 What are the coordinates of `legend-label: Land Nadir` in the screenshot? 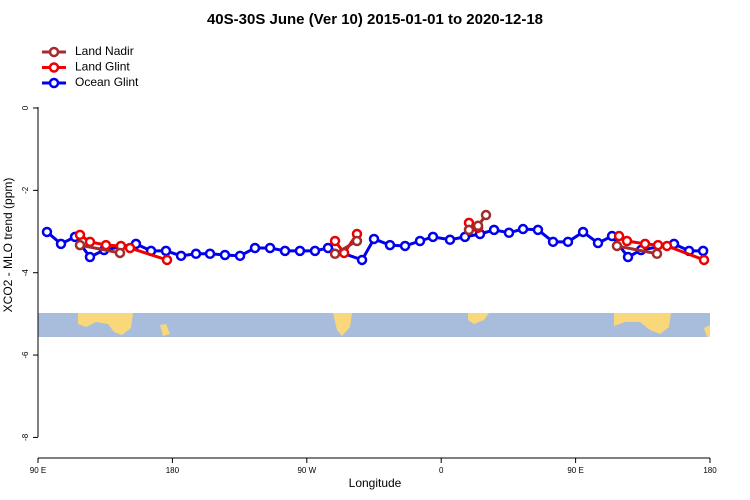 It's located at (104, 51).